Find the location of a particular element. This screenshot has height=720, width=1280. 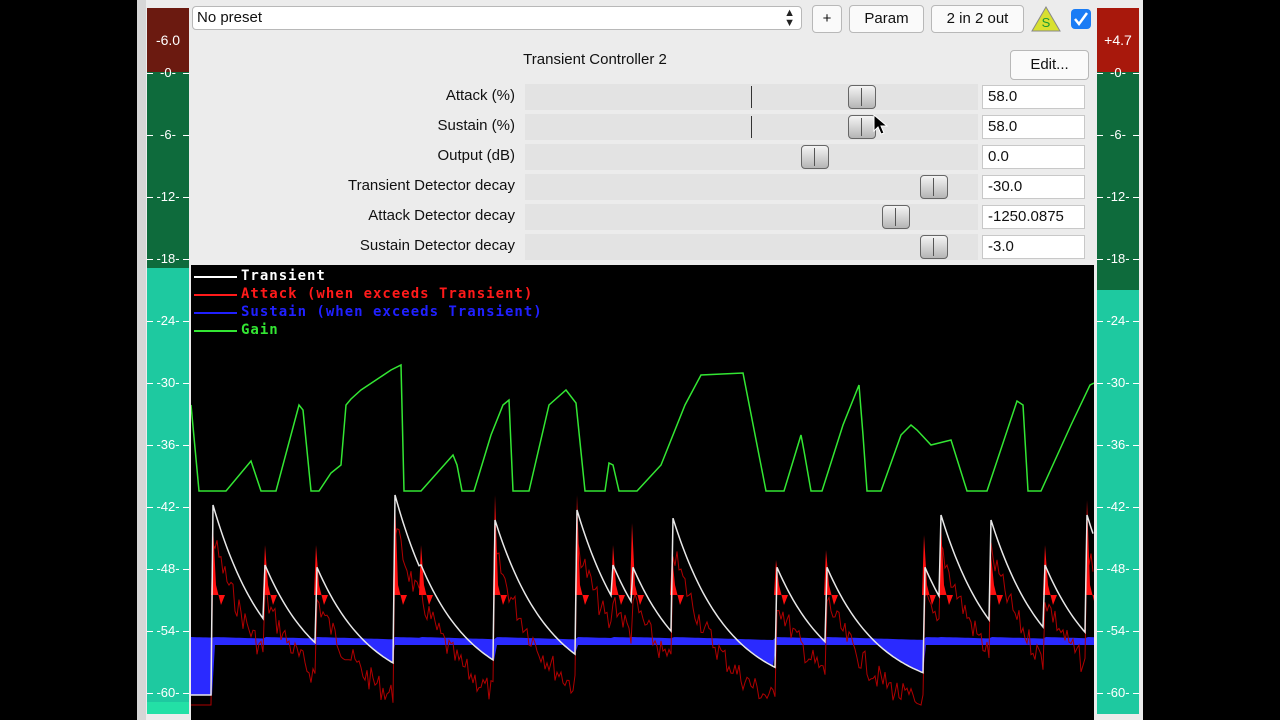

io-routing-button: 2 in 2 out is located at coordinates (977, 19).